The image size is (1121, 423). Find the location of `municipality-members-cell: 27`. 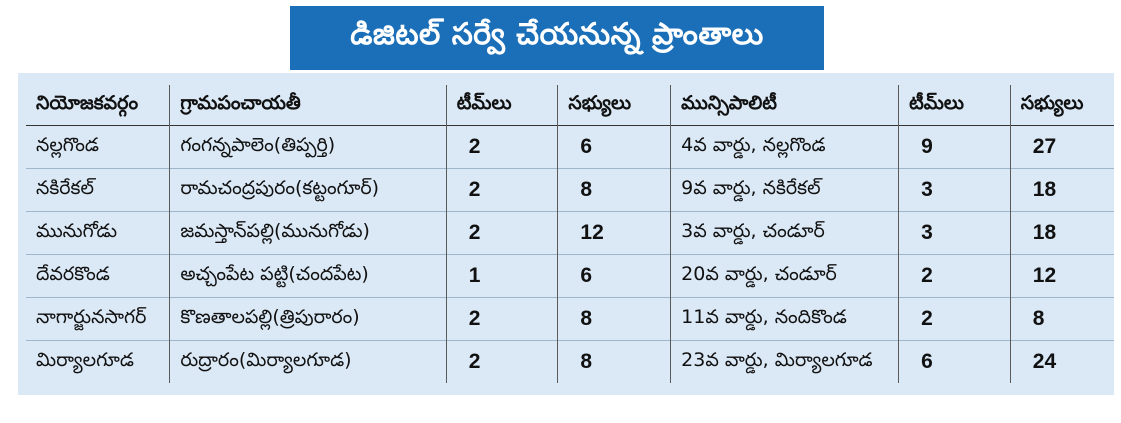

municipality-members-cell: 27 is located at coordinates (1061, 147).